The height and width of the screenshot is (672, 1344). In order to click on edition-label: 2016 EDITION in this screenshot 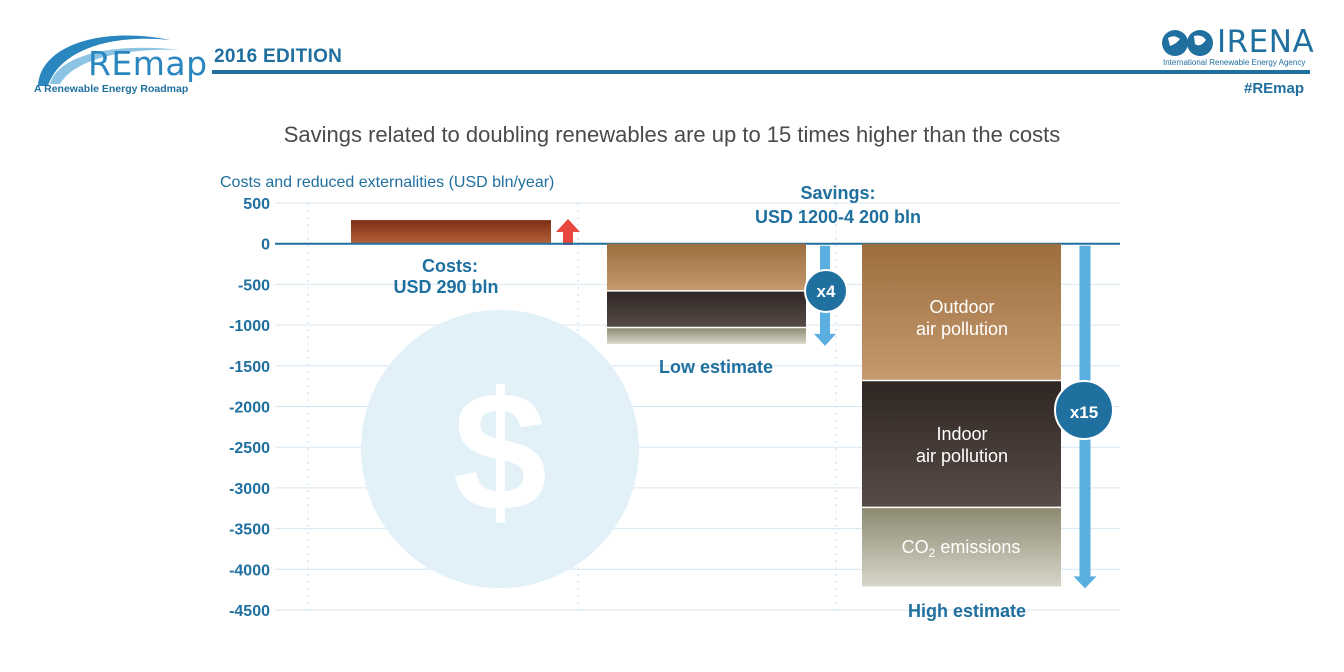, I will do `click(278, 56)`.